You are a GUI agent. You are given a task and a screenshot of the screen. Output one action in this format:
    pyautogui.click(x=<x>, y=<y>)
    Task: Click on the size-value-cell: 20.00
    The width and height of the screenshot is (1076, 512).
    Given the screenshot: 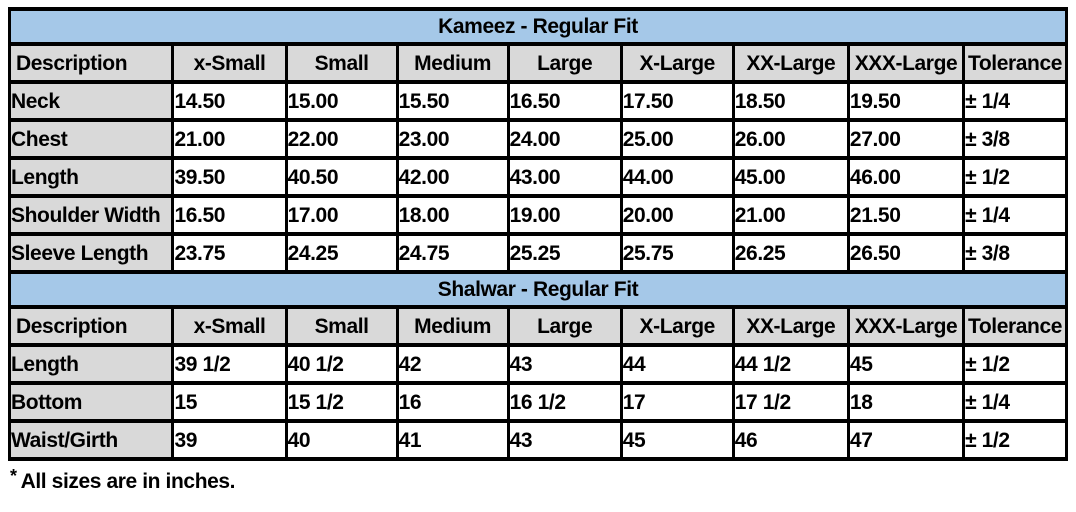 What is the action you would take?
    pyautogui.click(x=677, y=215)
    